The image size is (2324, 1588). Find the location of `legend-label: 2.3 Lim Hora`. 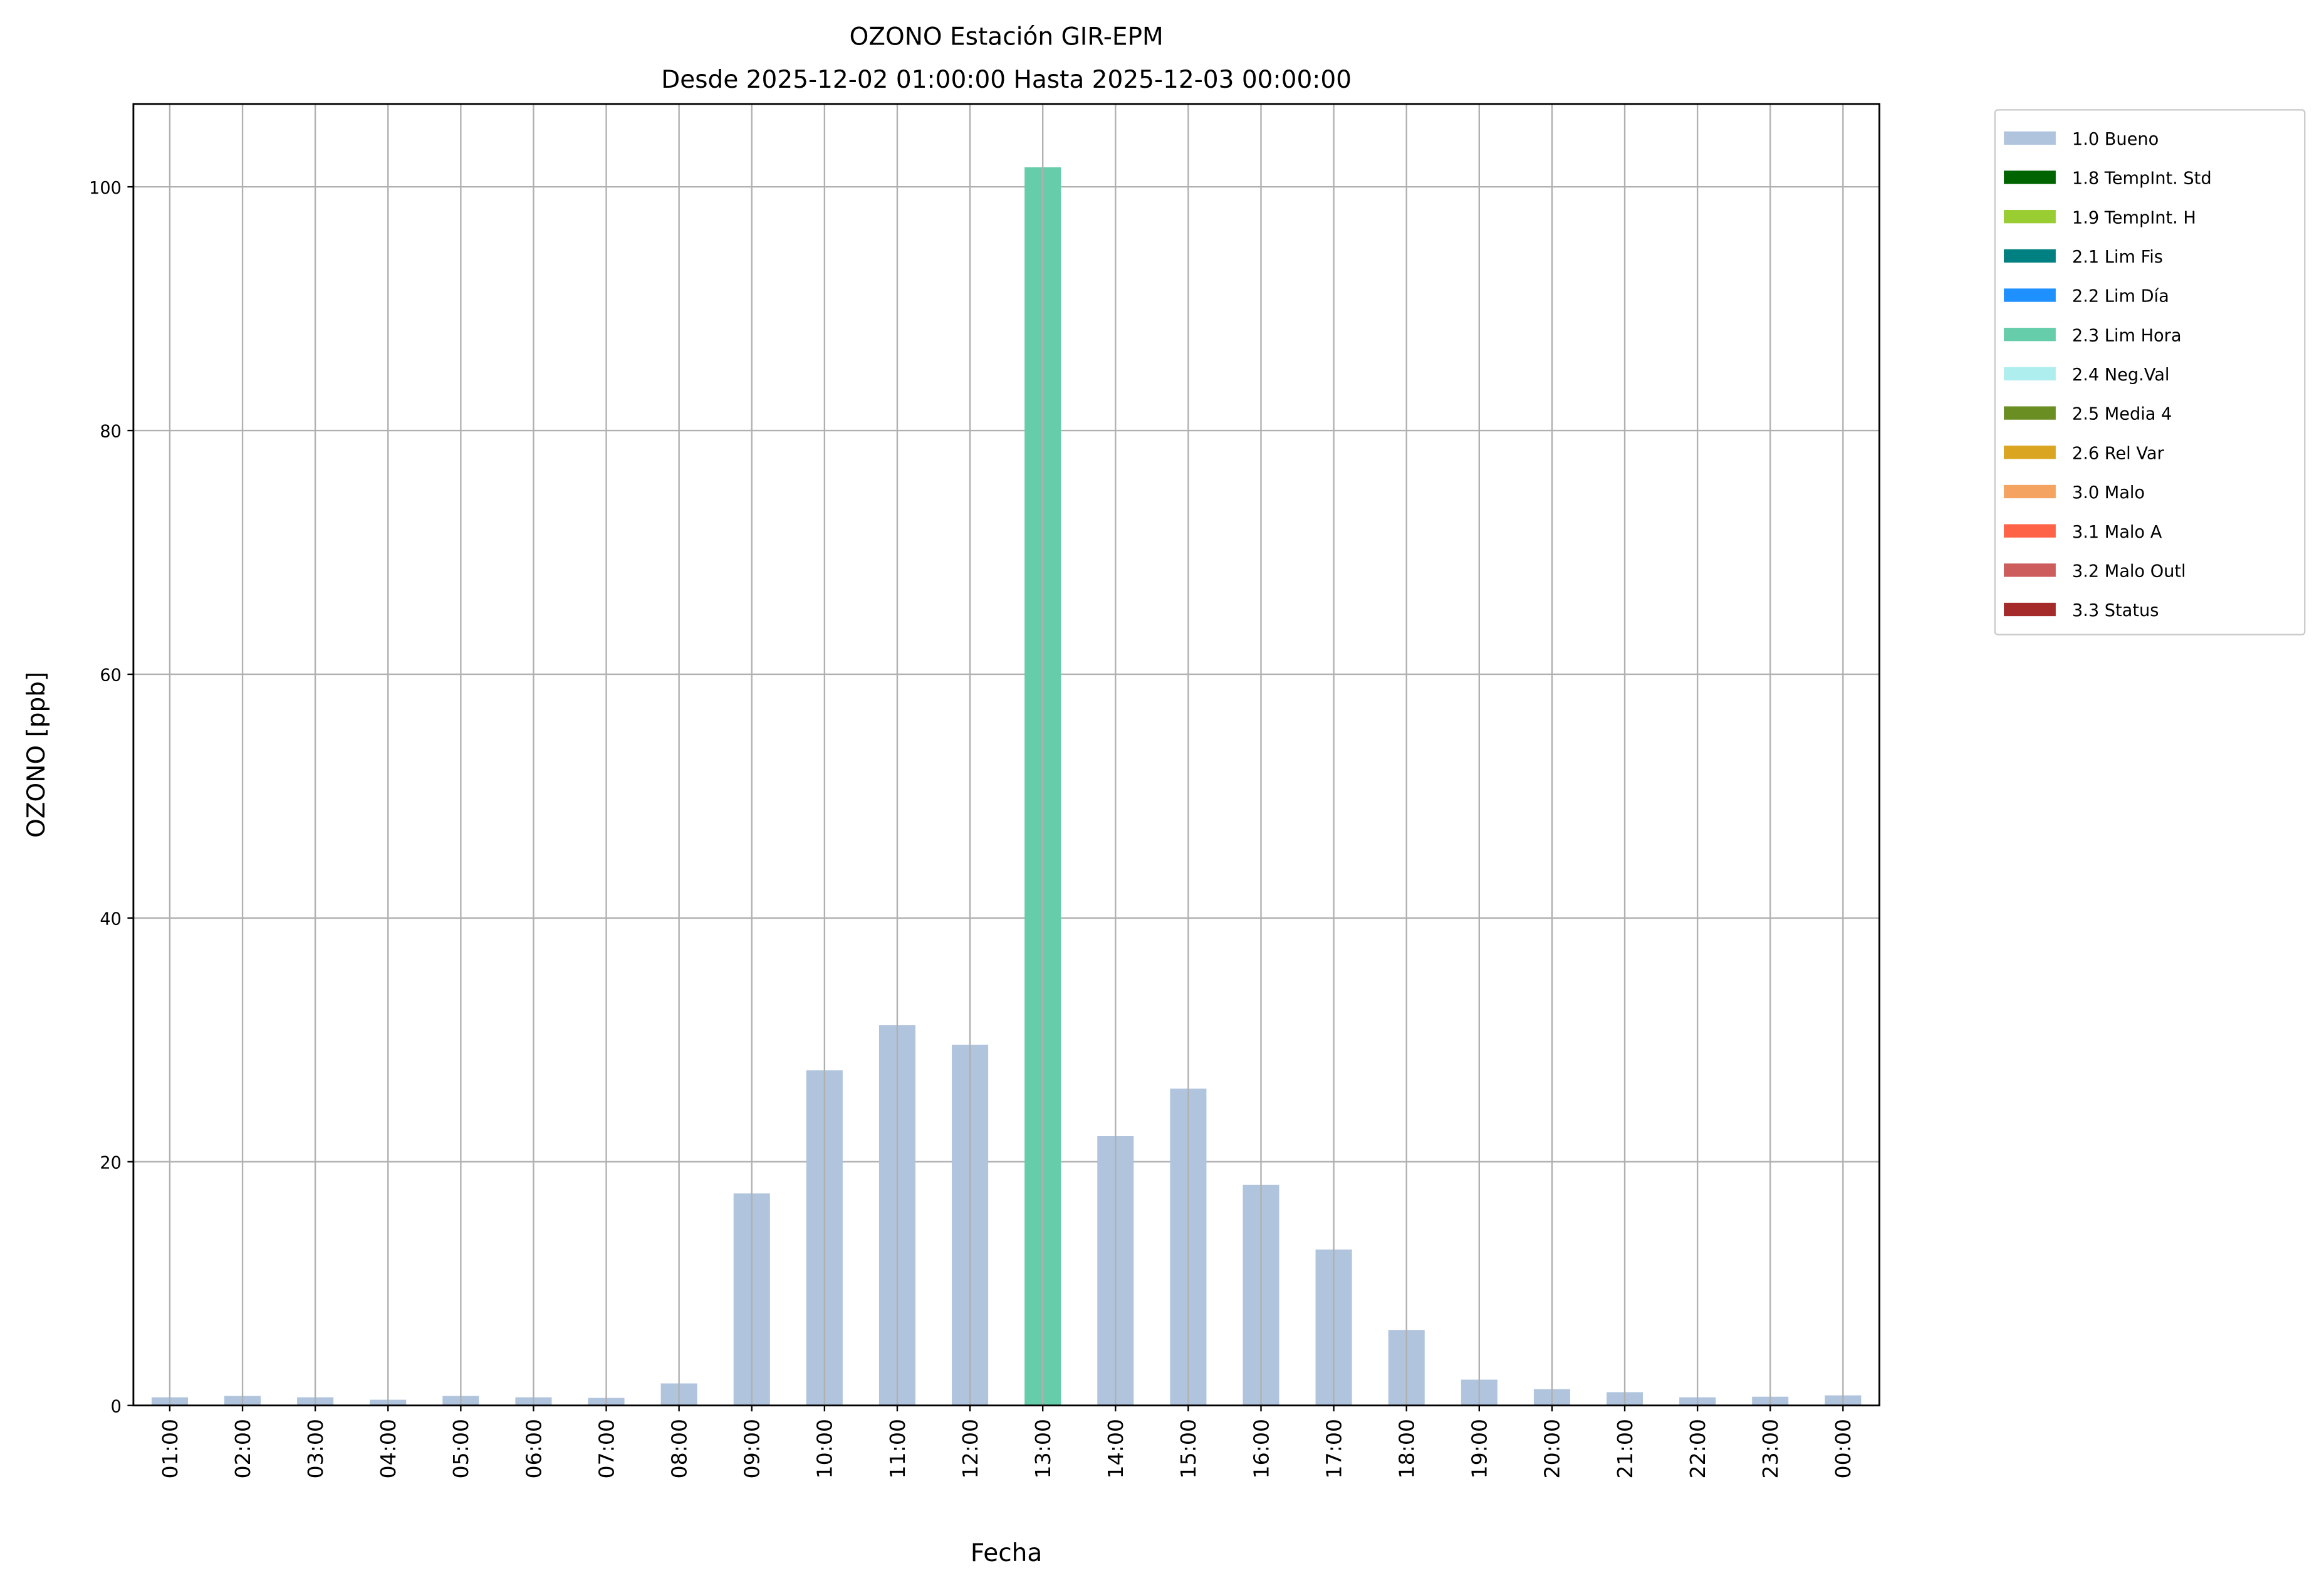

legend-label: 2.3 Lim Hora is located at coordinates (2127, 336).